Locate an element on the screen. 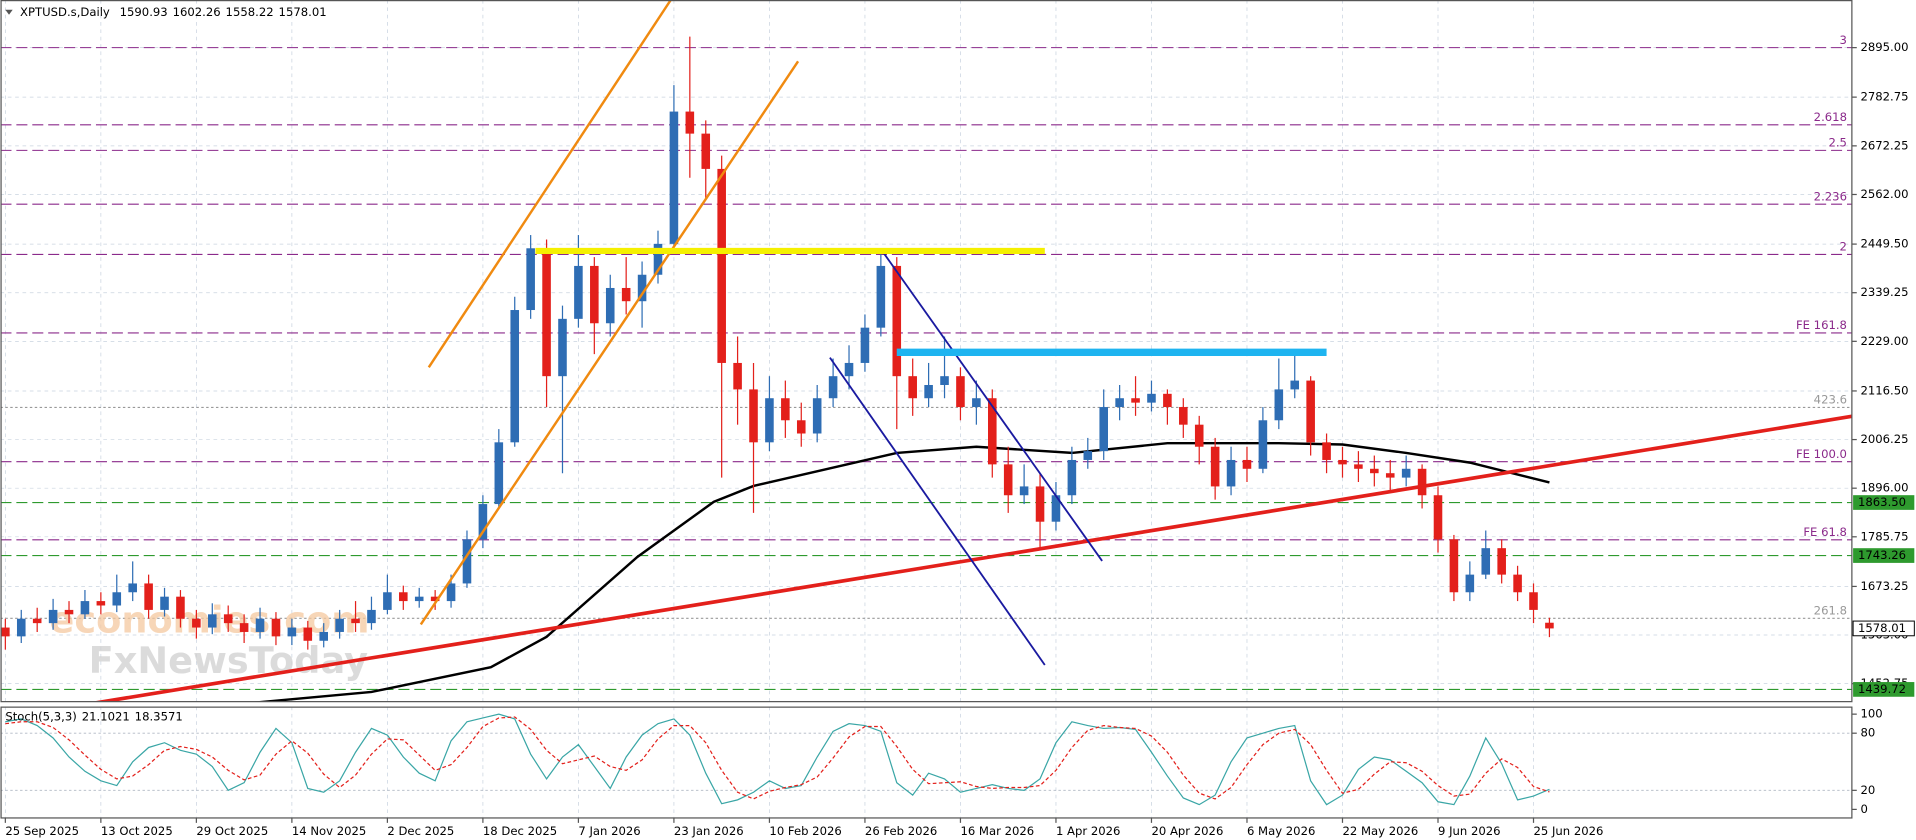 This screenshot has height=840, width=1916. y-tick-label: 2782.75 is located at coordinates (1884, 97).